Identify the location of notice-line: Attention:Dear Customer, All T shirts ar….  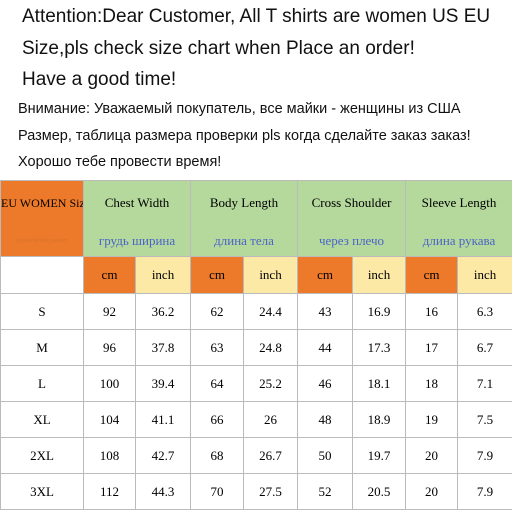
(256, 16).